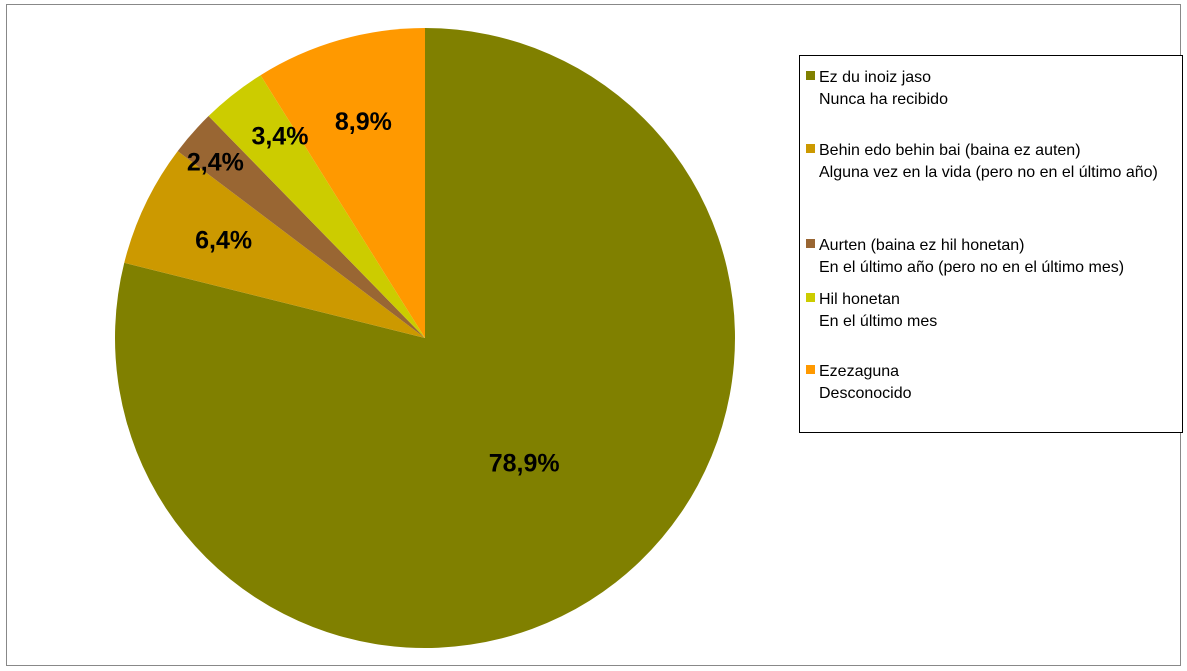 The height and width of the screenshot is (671, 1187). What do you see at coordinates (810, 297) in the screenshot?
I see `legend-swatch-last-month` at bounding box center [810, 297].